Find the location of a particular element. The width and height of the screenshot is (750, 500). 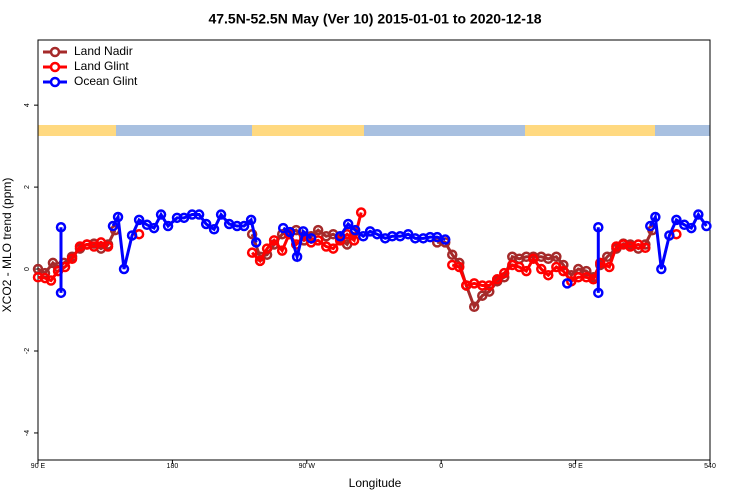

x-tick-label: 0 is located at coordinates (441, 466).